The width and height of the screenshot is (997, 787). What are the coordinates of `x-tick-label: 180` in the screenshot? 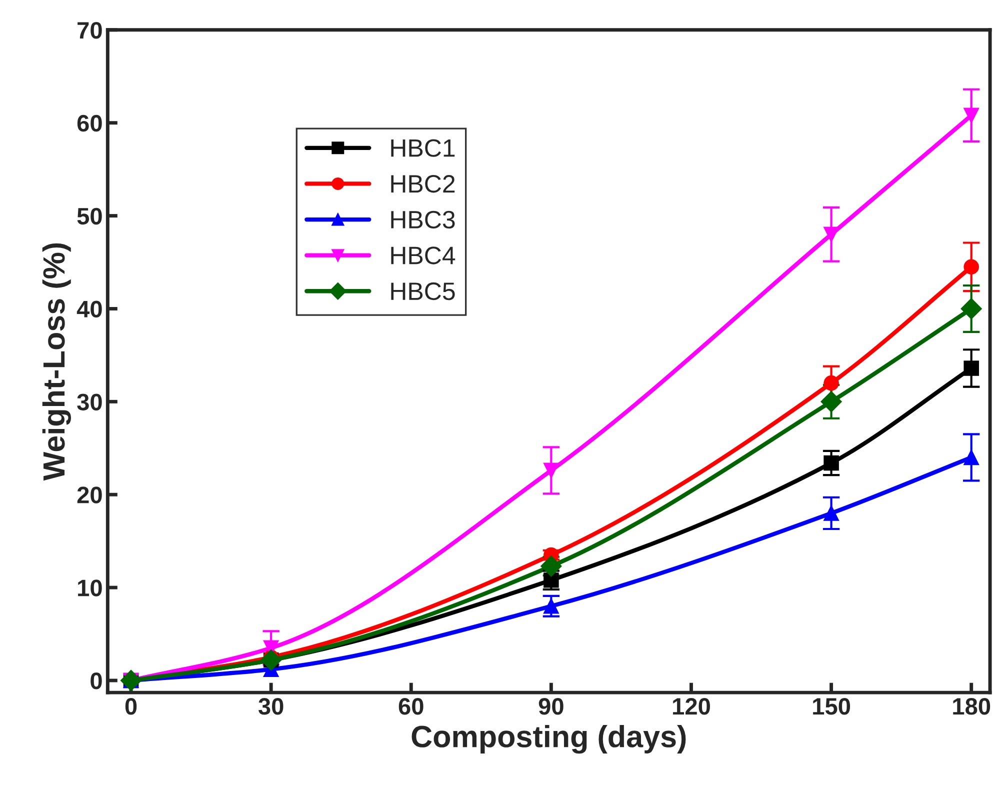 It's located at (971, 706).